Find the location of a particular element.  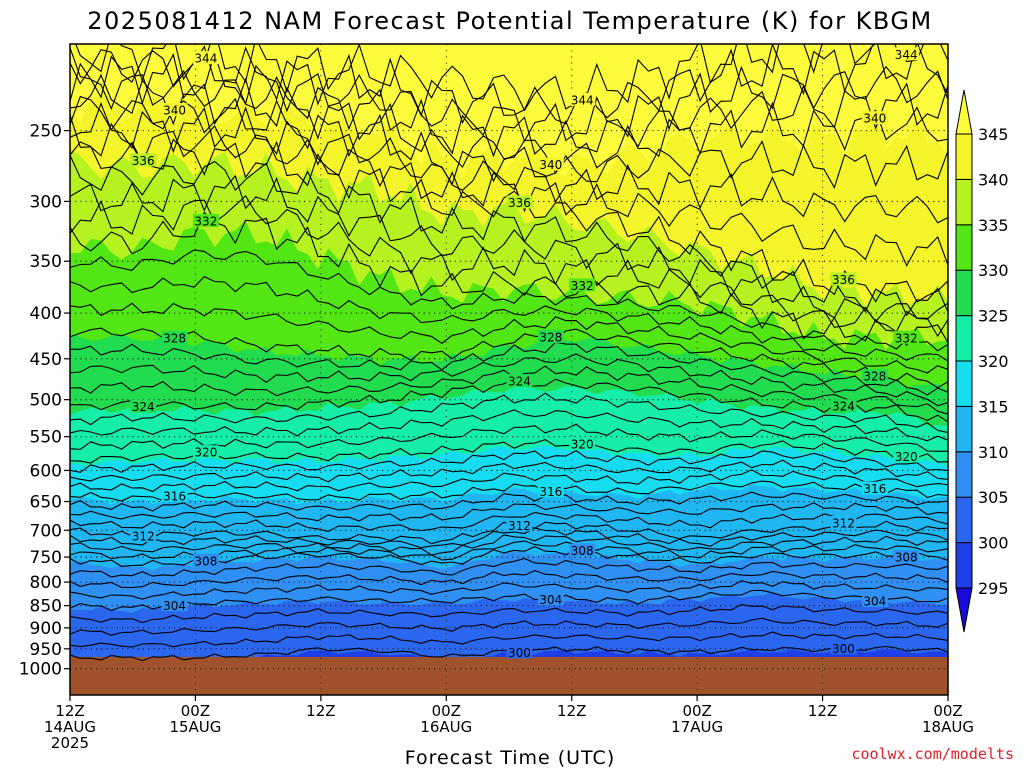

y-tick-label: 950 is located at coordinates (46, 650).